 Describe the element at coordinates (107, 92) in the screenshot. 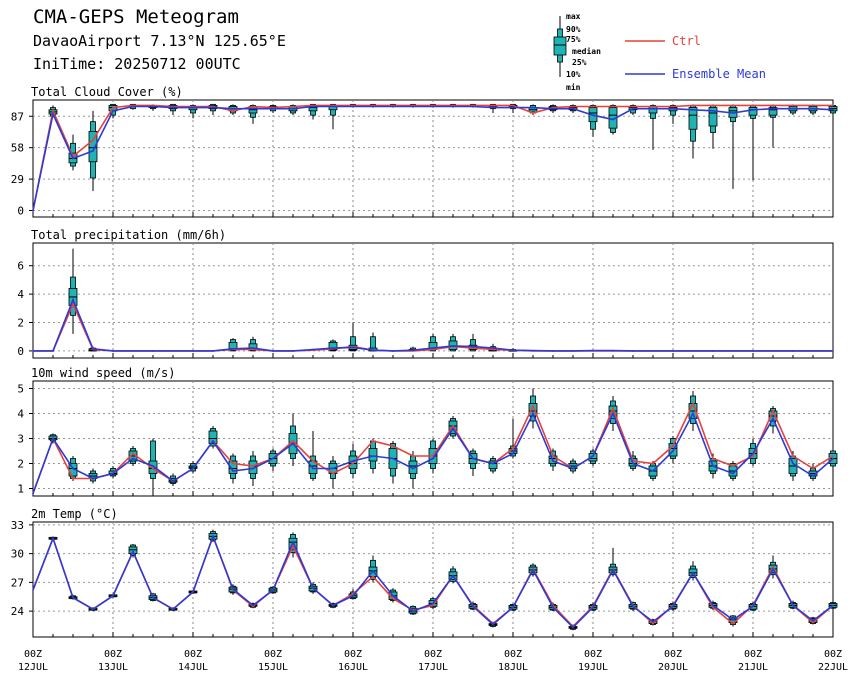

I see `panel-title-0: Total Cloud Cover (%)` at that location.